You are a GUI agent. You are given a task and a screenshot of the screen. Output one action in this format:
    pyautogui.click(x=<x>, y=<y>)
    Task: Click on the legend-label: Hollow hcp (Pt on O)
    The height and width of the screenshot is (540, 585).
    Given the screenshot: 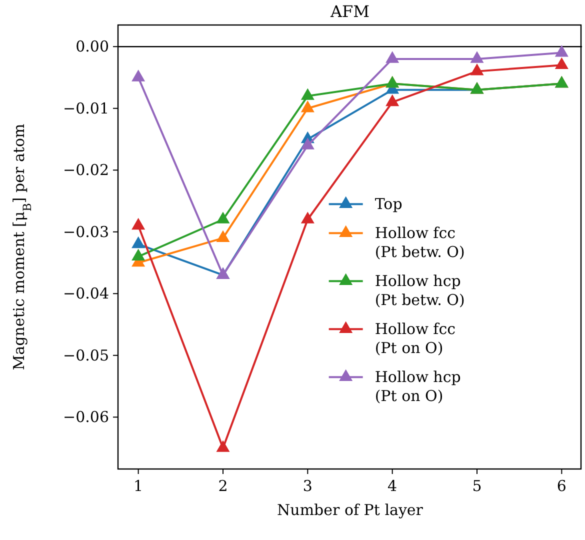 What is the action you would take?
    pyautogui.click(x=417, y=387)
    